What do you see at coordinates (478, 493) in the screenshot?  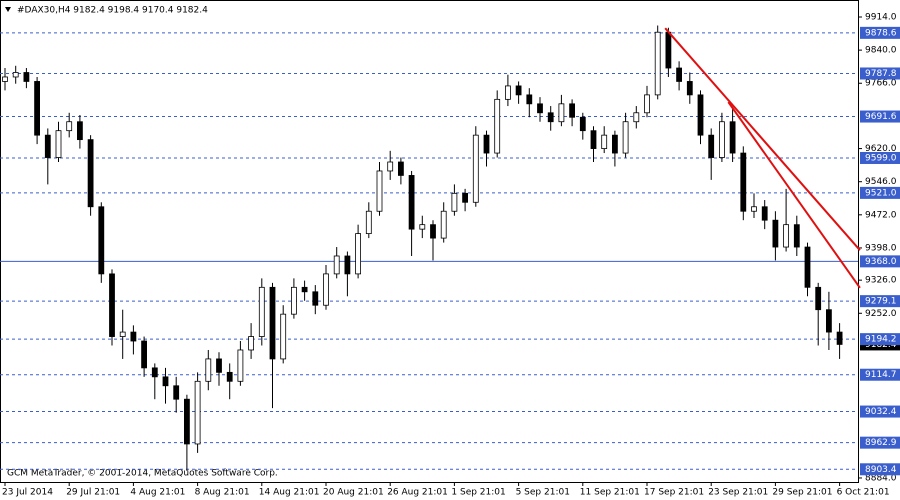 I see `x-tick-label: 1 Sep 21:01` at bounding box center [478, 493].